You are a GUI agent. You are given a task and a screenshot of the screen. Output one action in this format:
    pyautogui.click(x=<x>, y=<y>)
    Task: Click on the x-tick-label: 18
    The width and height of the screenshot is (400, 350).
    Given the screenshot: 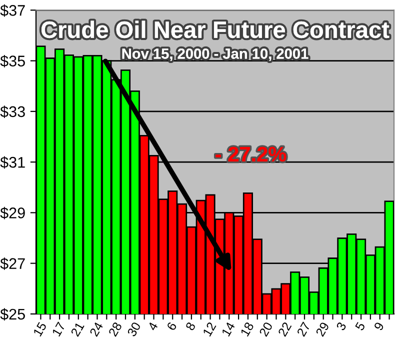 What is the action you would take?
    pyautogui.click(x=247, y=329)
    